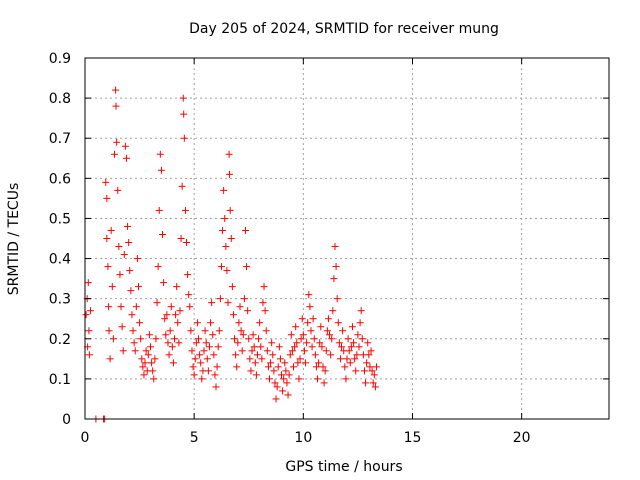 This screenshot has width=640, height=480. What do you see at coordinates (85, 438) in the screenshot?
I see `x-tick-label: 0` at bounding box center [85, 438].